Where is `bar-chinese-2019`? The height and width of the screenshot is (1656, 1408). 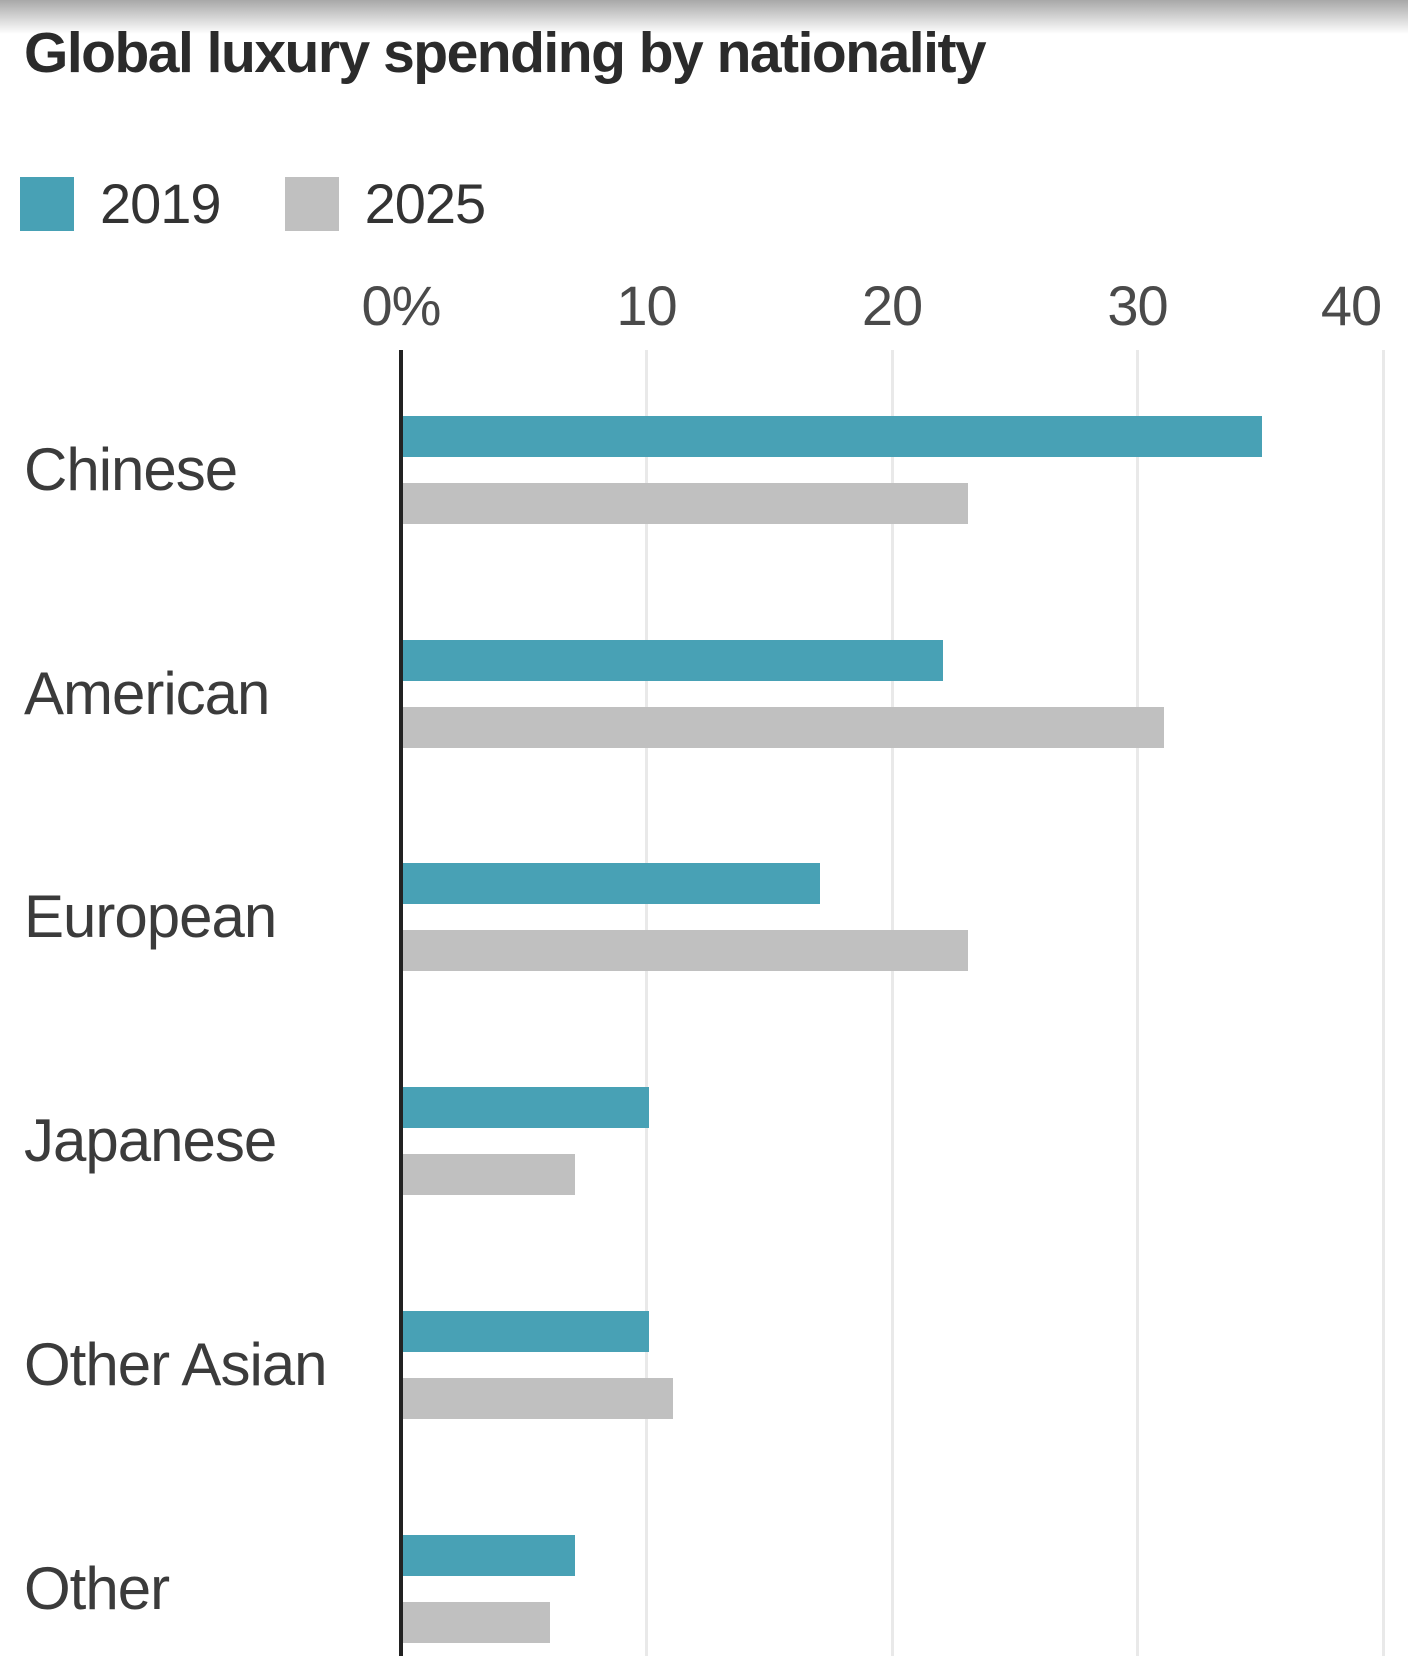
bar-chinese-2019 is located at coordinates (833, 436).